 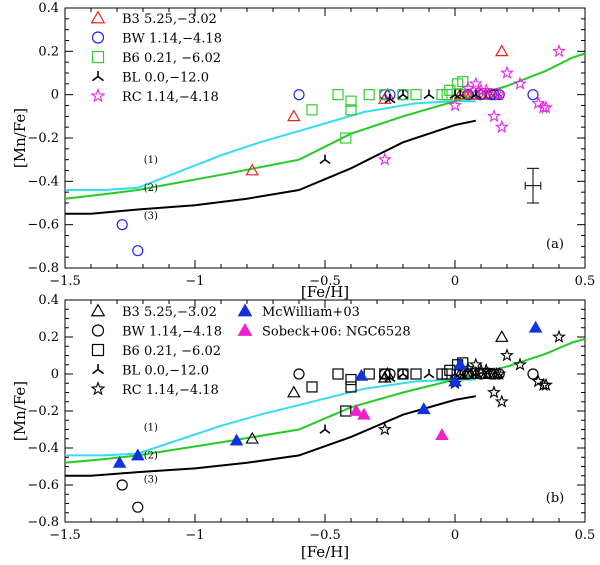 What do you see at coordinates (151, 480) in the screenshot?
I see `curve-label: (3)` at bounding box center [151, 480].